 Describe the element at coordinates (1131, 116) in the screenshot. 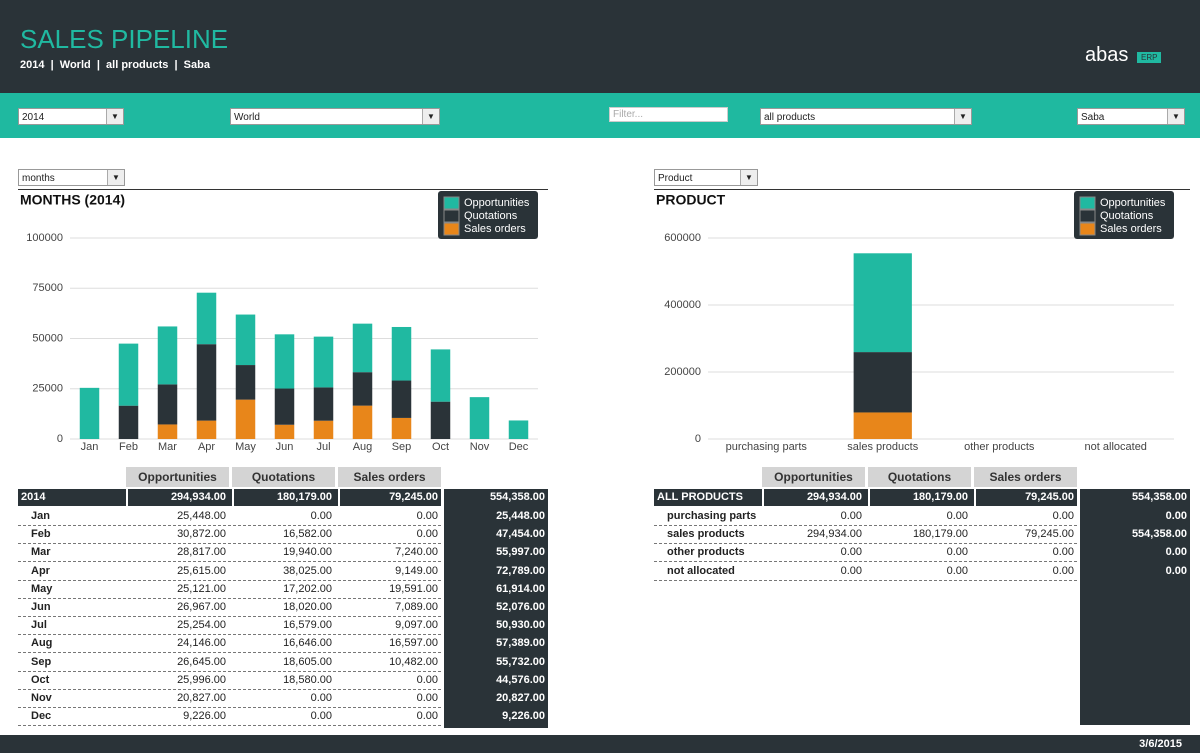

I see `user-select: Saba ▼` at that location.